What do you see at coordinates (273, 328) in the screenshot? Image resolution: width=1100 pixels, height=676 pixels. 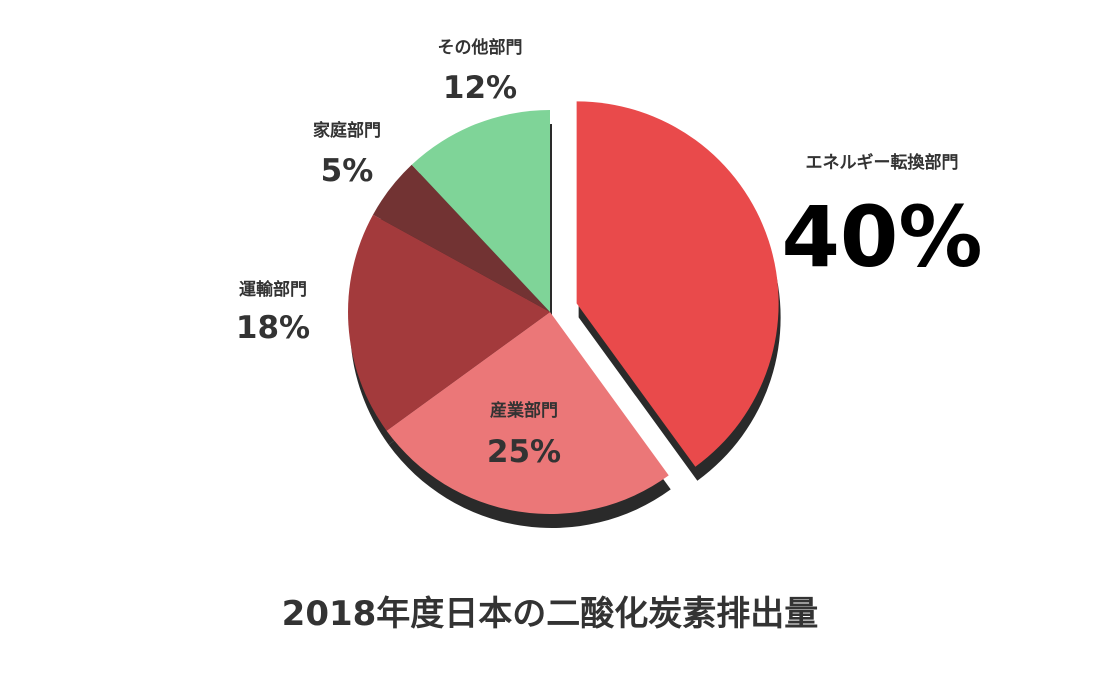 I see `label-transport-value: 18%` at bounding box center [273, 328].